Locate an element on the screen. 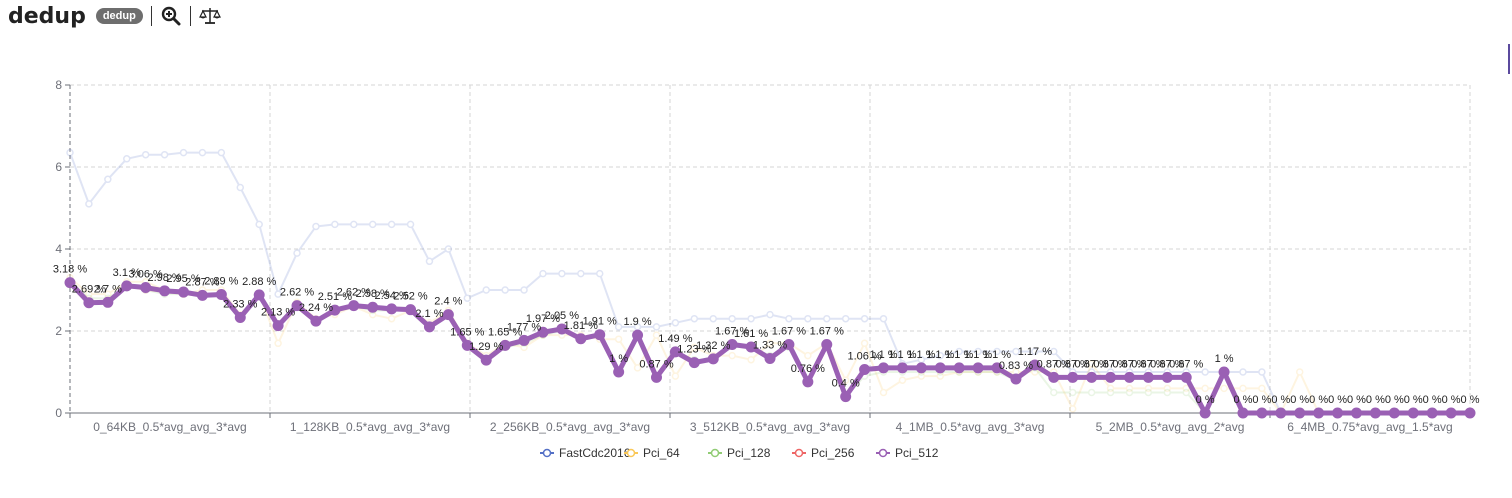 The height and width of the screenshot is (498, 1512). data-label: 3.1 % is located at coordinates (127, 273).